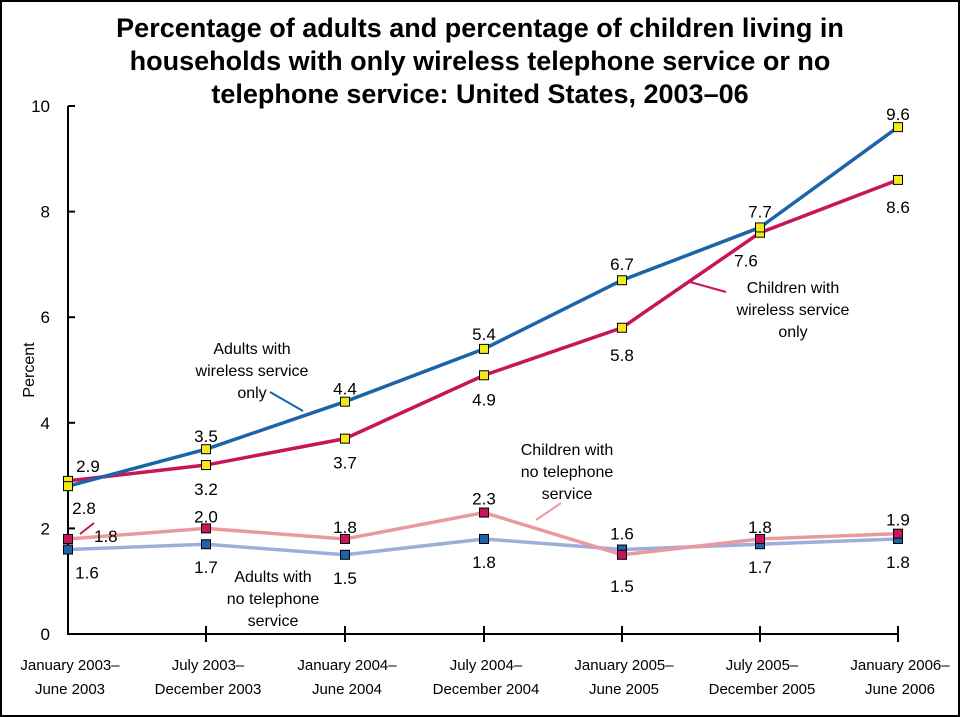  Describe the element at coordinates (486, 665) in the screenshot. I see `x-tick-label: July 2004–` at that location.